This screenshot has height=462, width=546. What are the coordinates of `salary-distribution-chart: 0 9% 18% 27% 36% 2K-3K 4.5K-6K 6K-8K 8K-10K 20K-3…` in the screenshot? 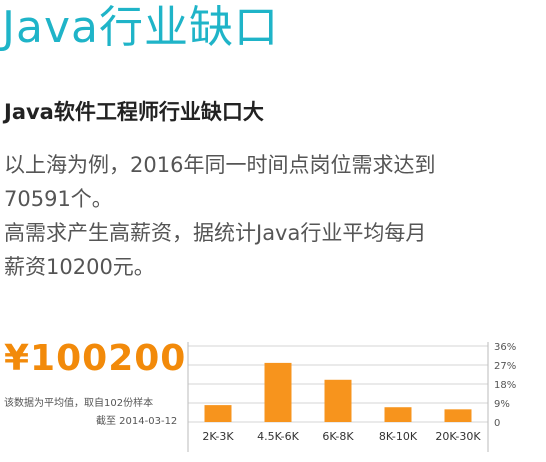 It's located at (351, 397).